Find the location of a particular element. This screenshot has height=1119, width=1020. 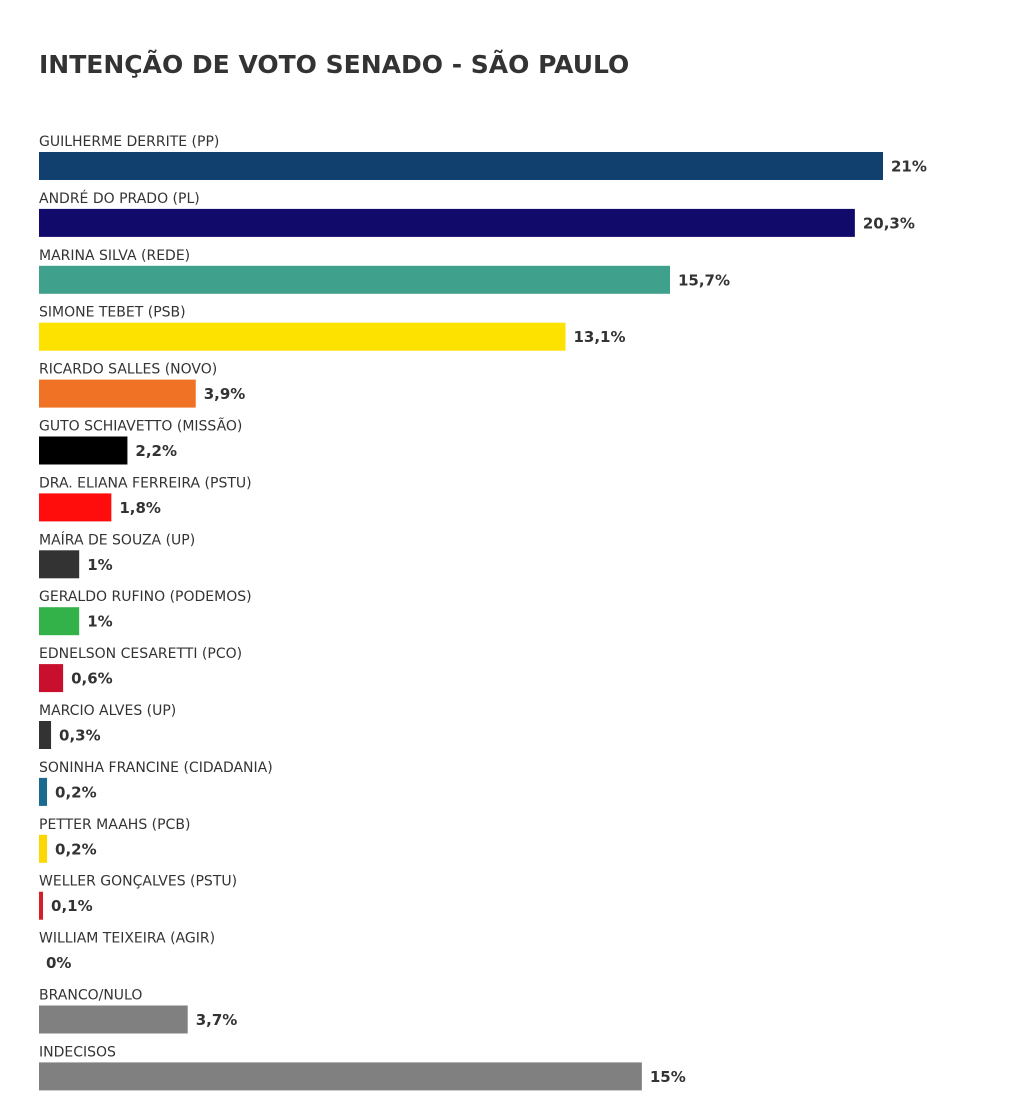

value-label: 0,1% is located at coordinates (72, 906).